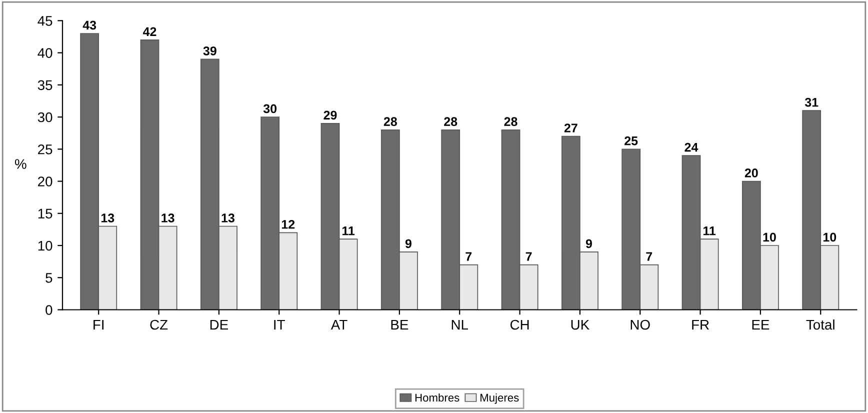  What do you see at coordinates (49, 278) in the screenshot?
I see `y-tick-label: 5` at bounding box center [49, 278].